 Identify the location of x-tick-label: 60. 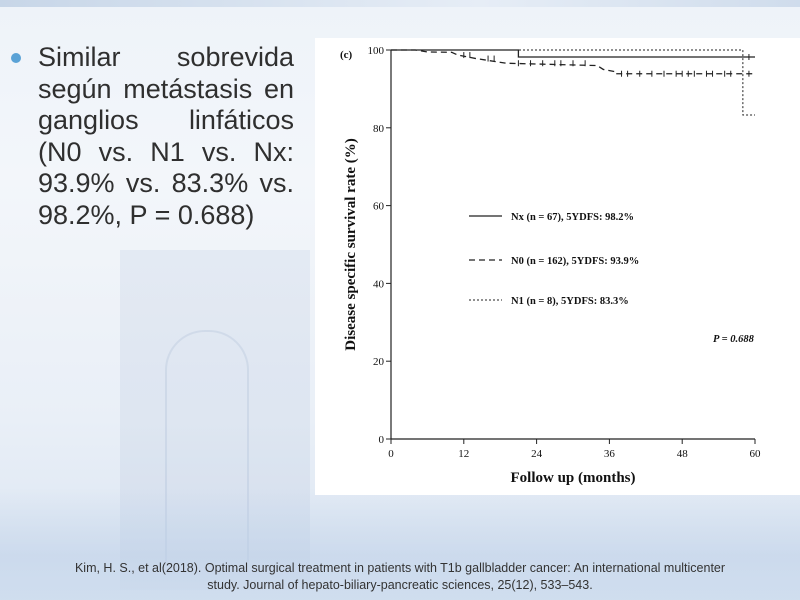
(756, 454).